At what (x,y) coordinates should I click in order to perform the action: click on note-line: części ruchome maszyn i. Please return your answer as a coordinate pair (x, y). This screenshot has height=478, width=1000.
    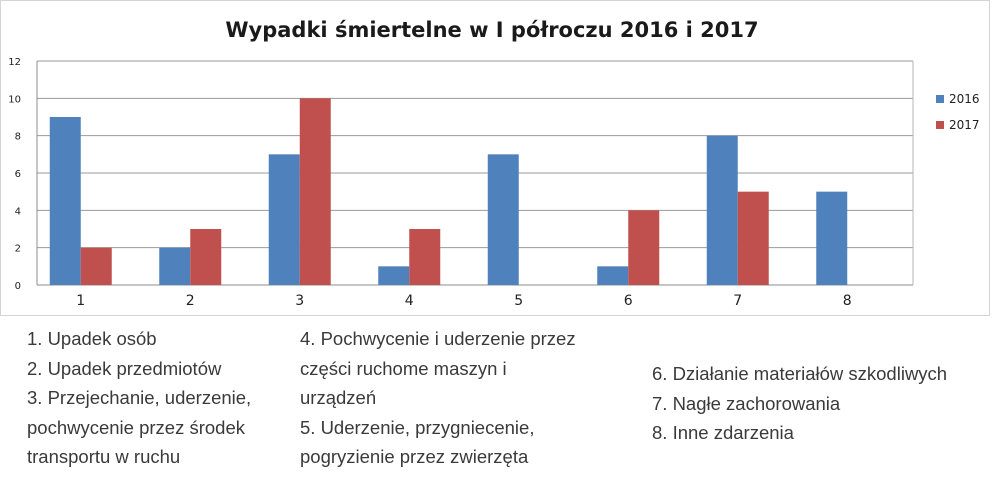
    Looking at the image, I should click on (403, 368).